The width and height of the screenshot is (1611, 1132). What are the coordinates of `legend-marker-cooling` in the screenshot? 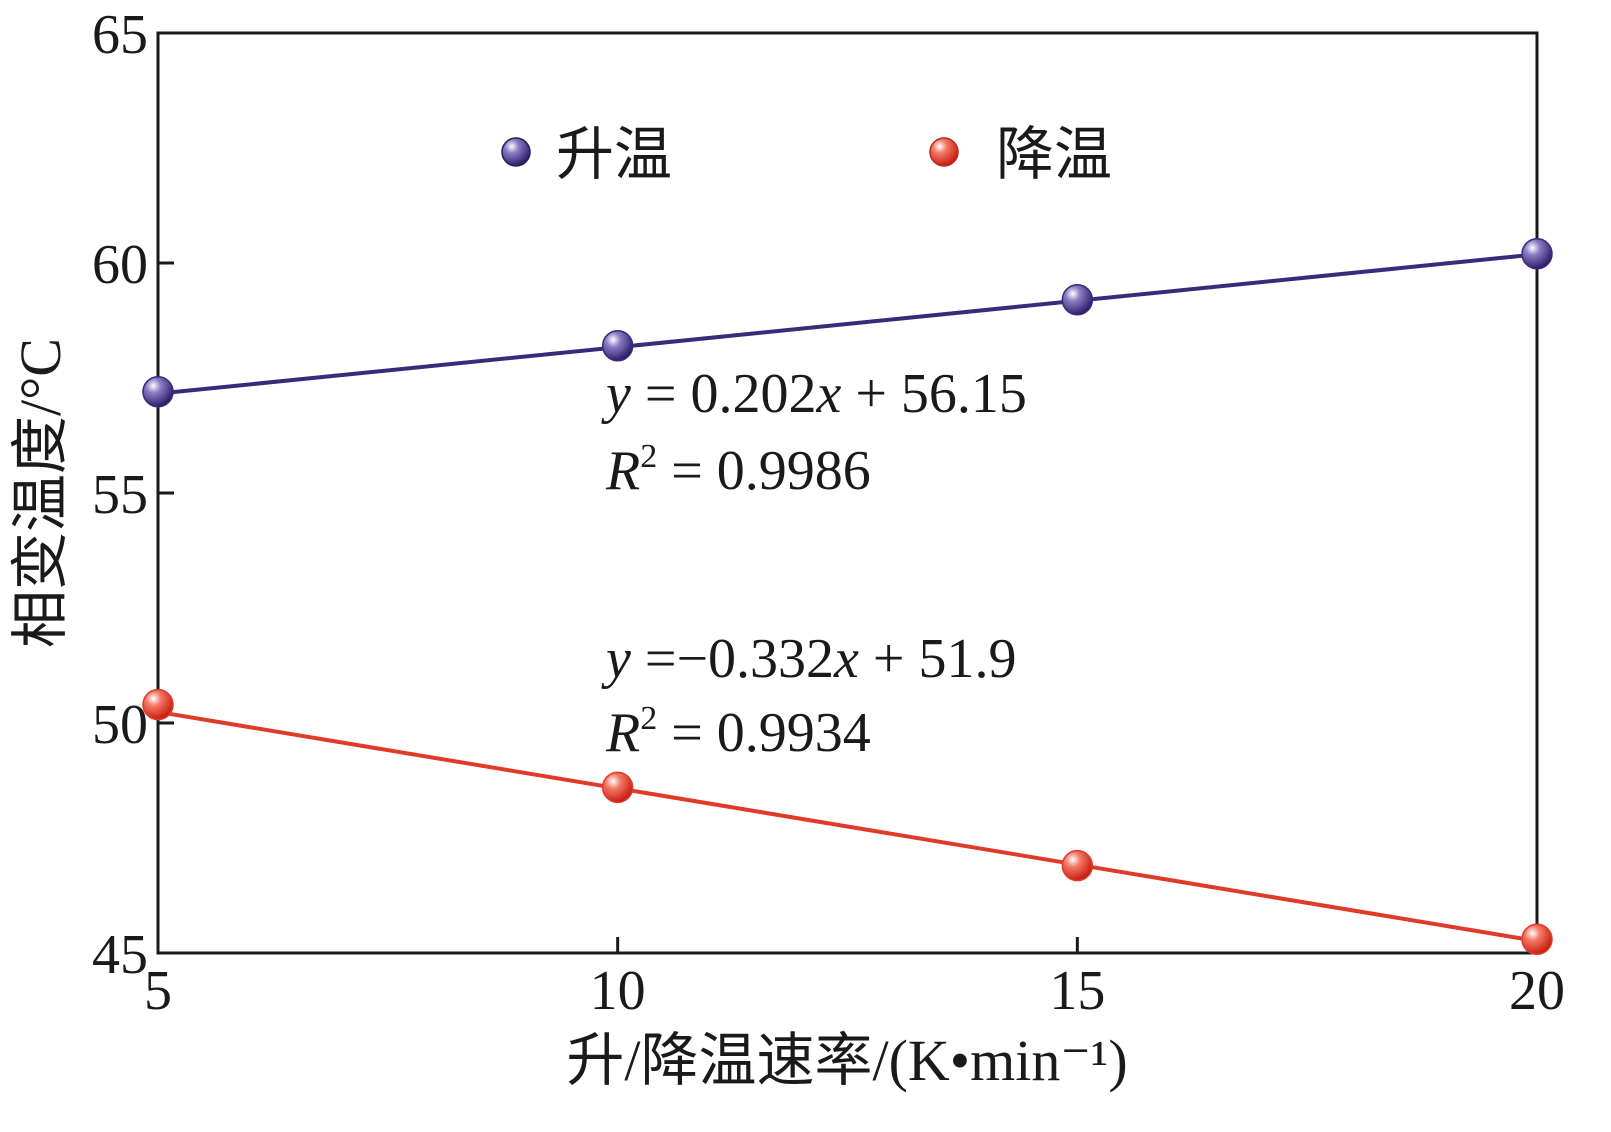 It's located at (944, 152).